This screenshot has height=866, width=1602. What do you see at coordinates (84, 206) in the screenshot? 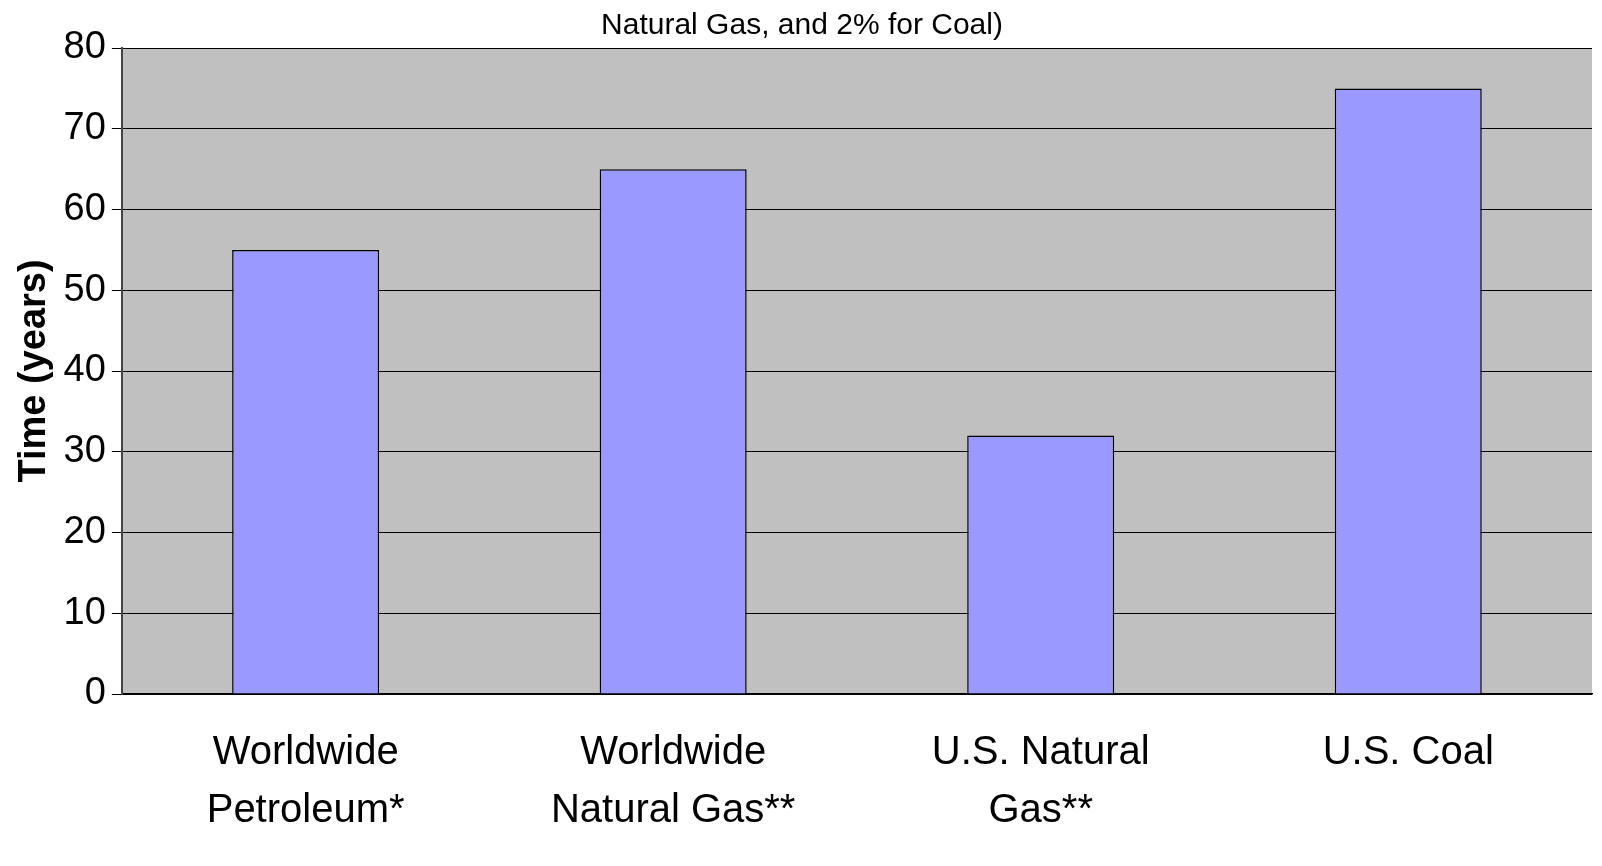
I see `y-tick-label: 60` at bounding box center [84, 206].